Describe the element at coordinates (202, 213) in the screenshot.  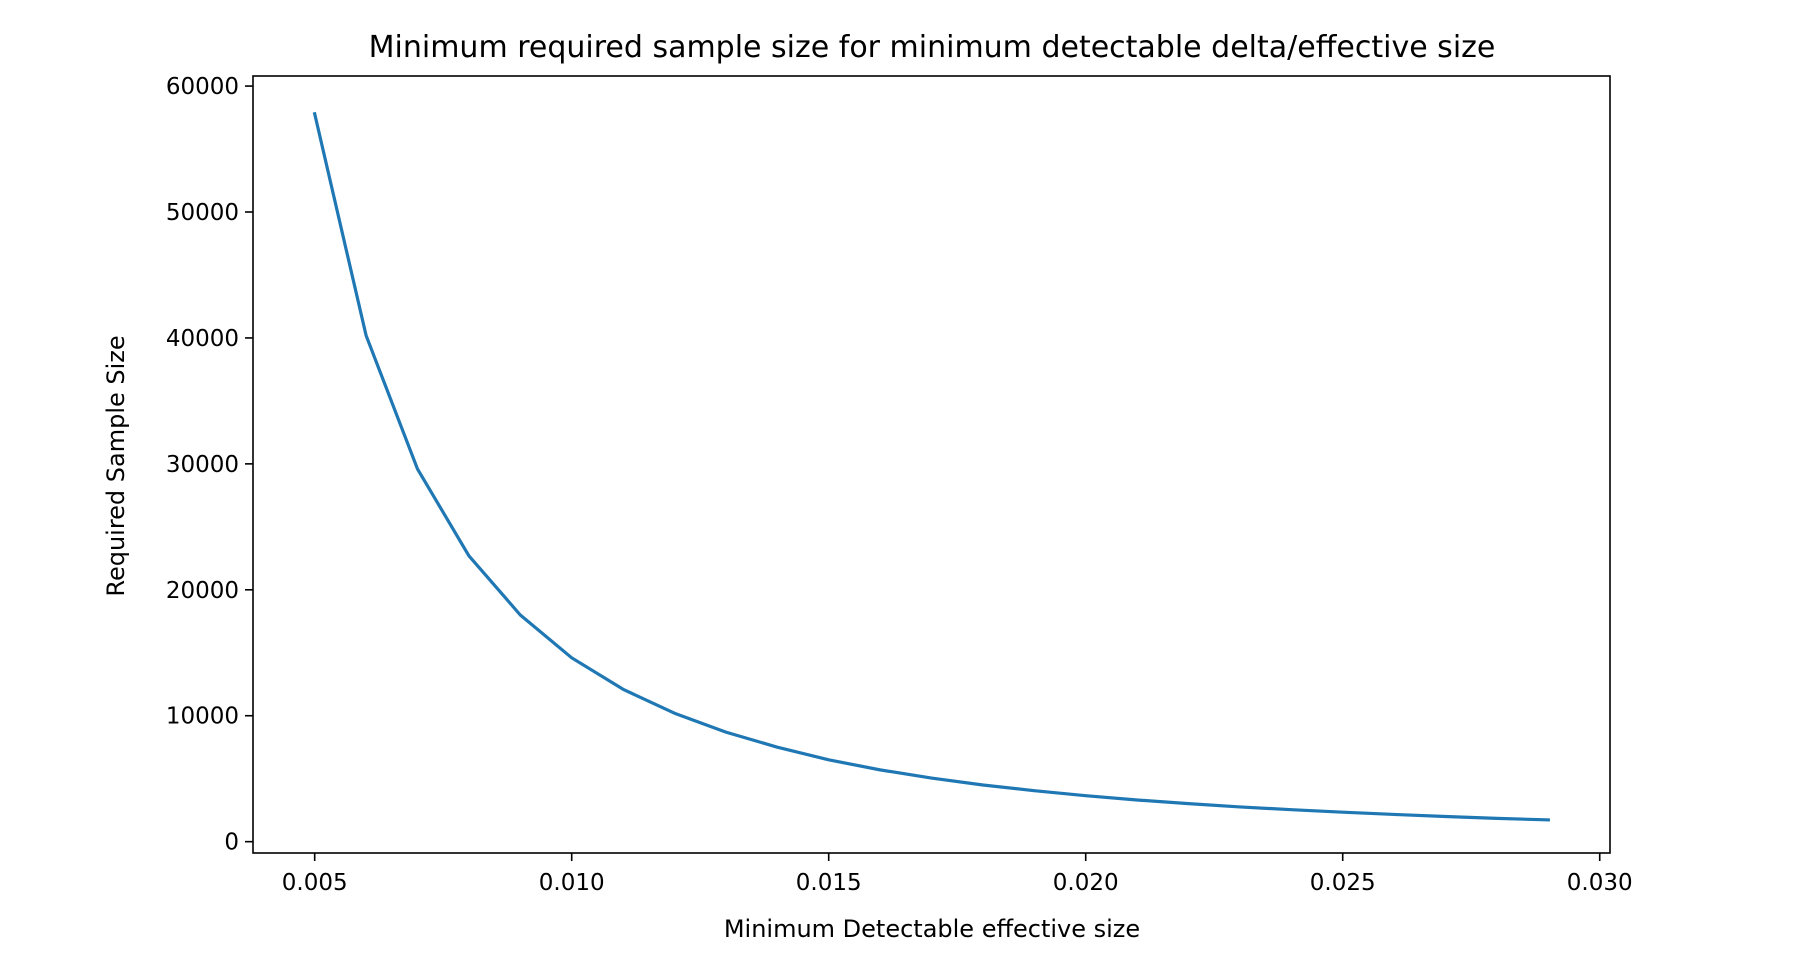
I see `y-tick-label: 50000` at that location.